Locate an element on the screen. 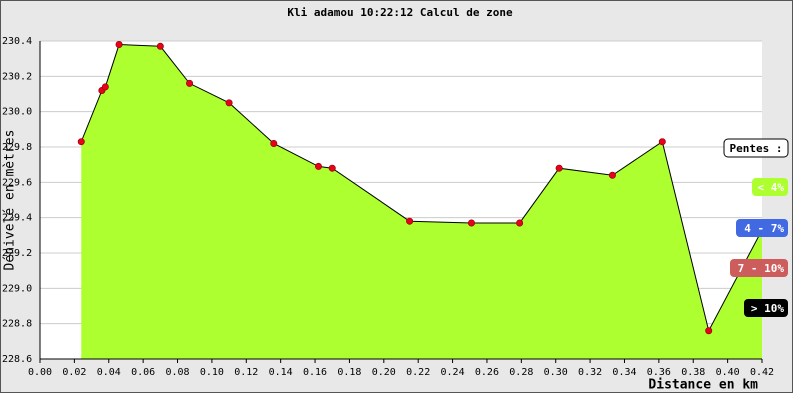 The width and height of the screenshot is (800, 404). x-tick-label: 0.38 is located at coordinates (693, 372).